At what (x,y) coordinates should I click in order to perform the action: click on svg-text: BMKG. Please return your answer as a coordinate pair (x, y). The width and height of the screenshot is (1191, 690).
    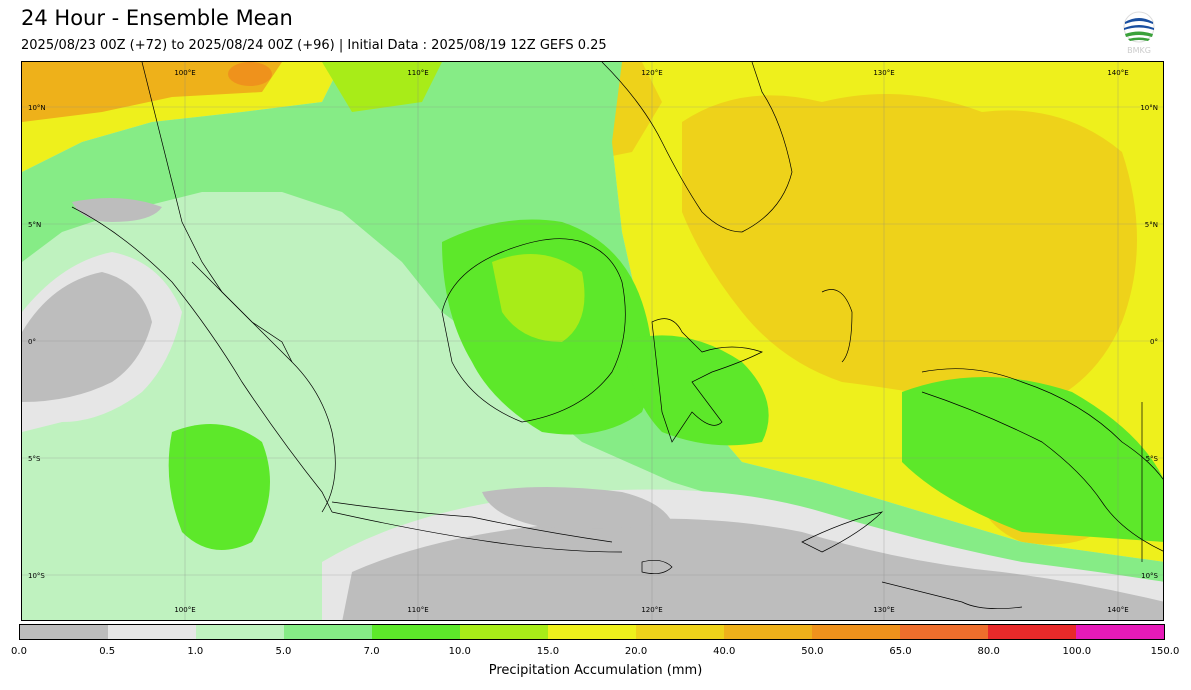
    Looking at the image, I should click on (1139, 50).